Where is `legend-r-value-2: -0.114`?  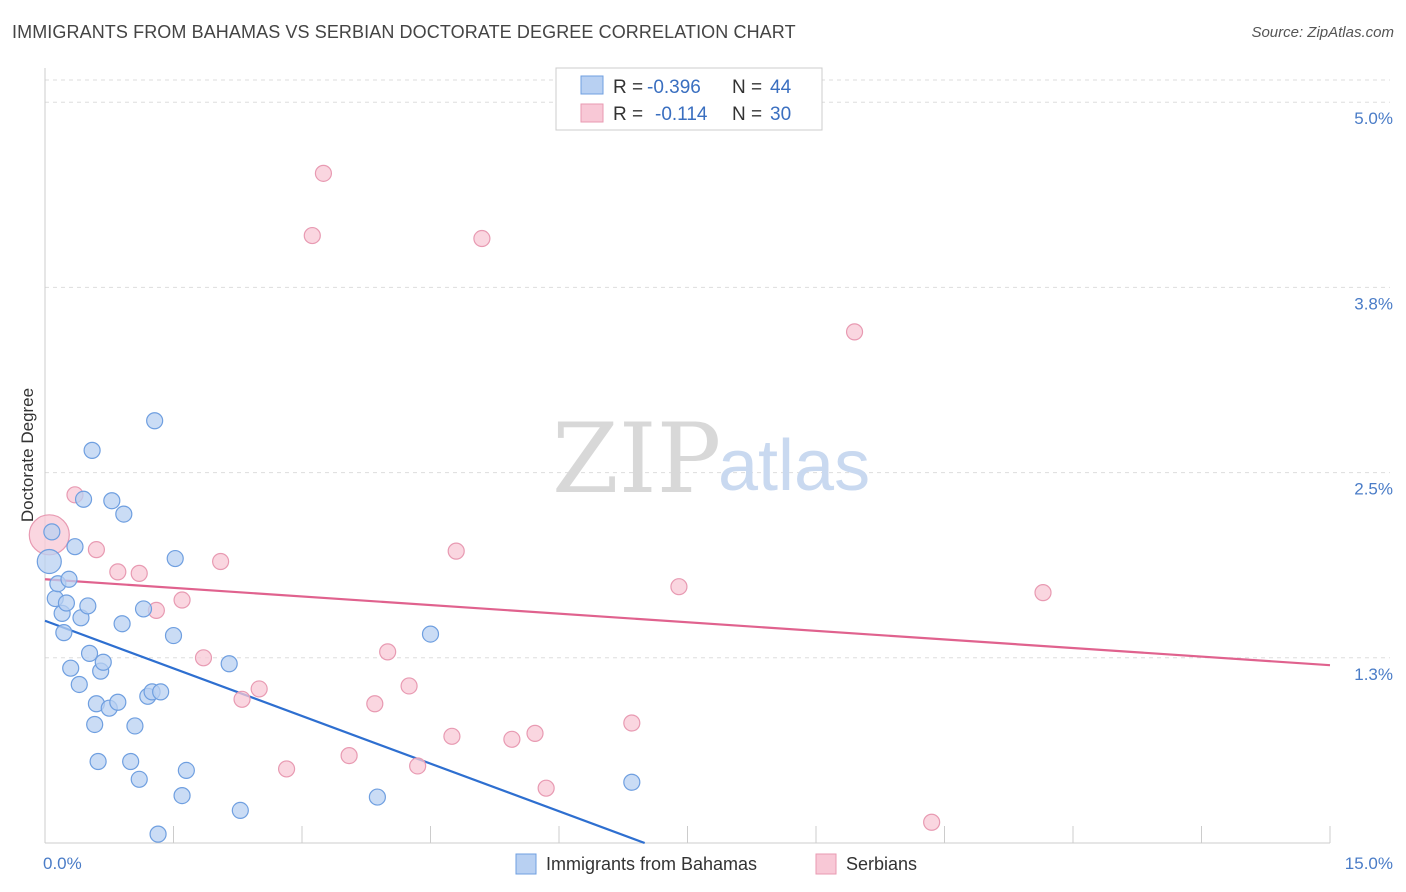
legend-r-value-2: -0.114 is located at coordinates (681, 114).